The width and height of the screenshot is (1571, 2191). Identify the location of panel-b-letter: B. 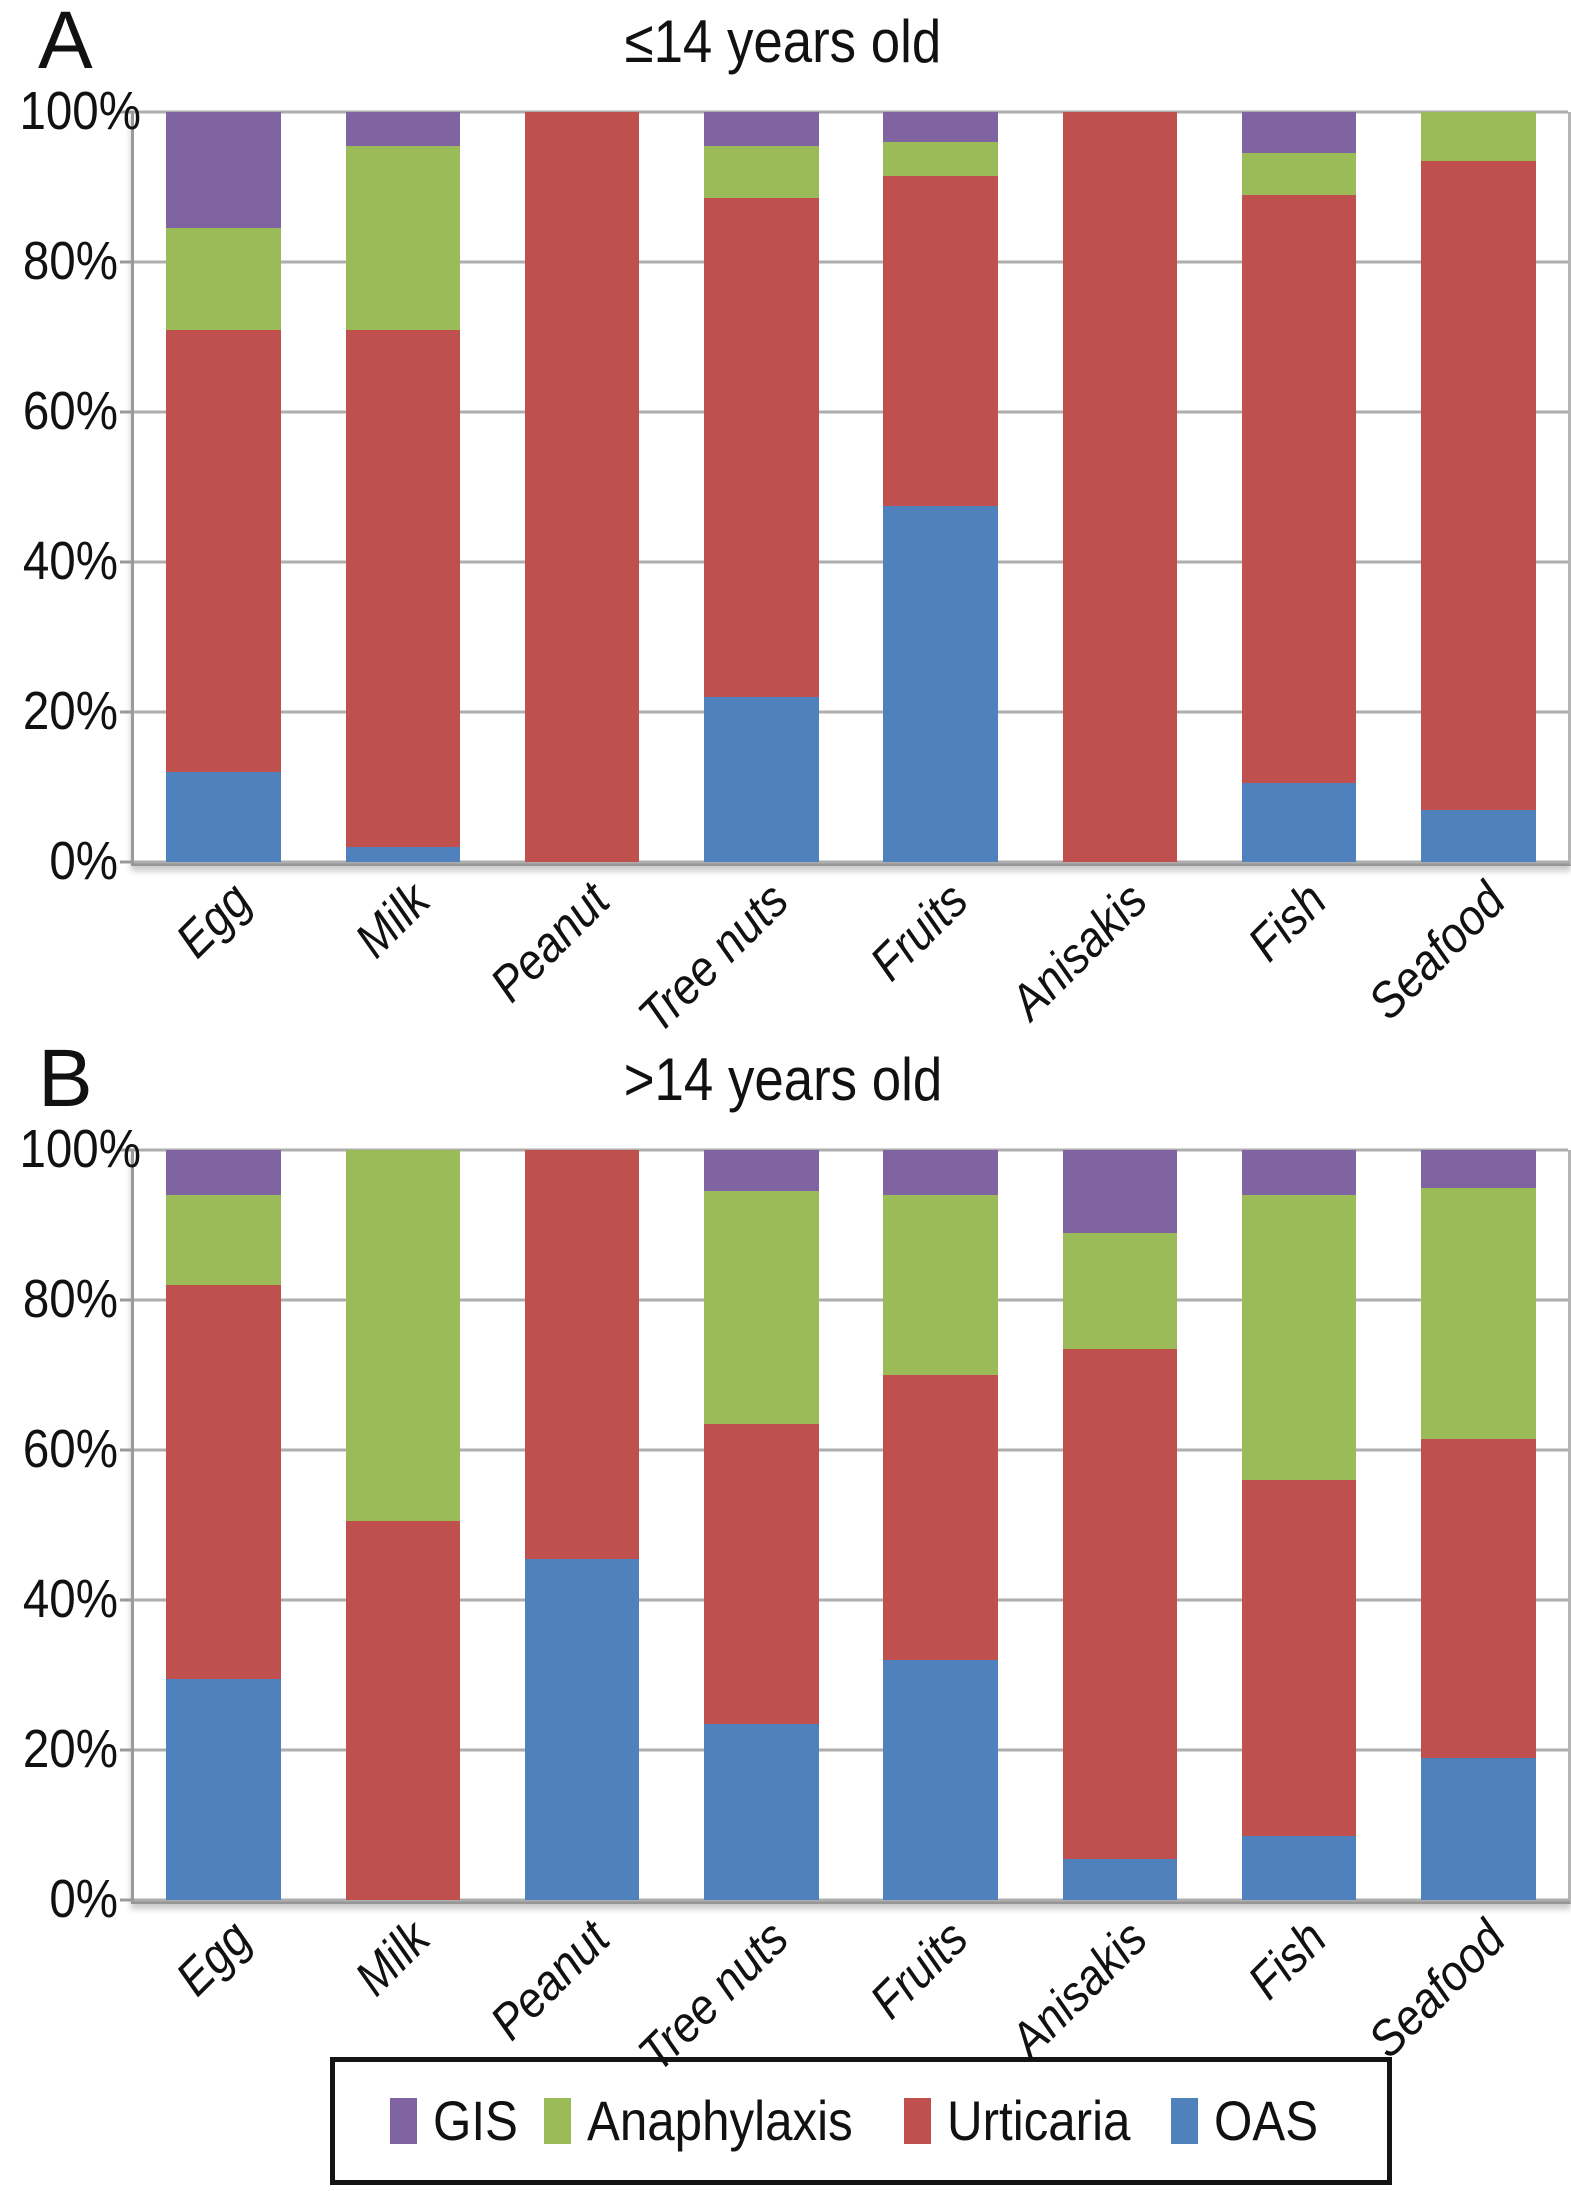
(65, 1078).